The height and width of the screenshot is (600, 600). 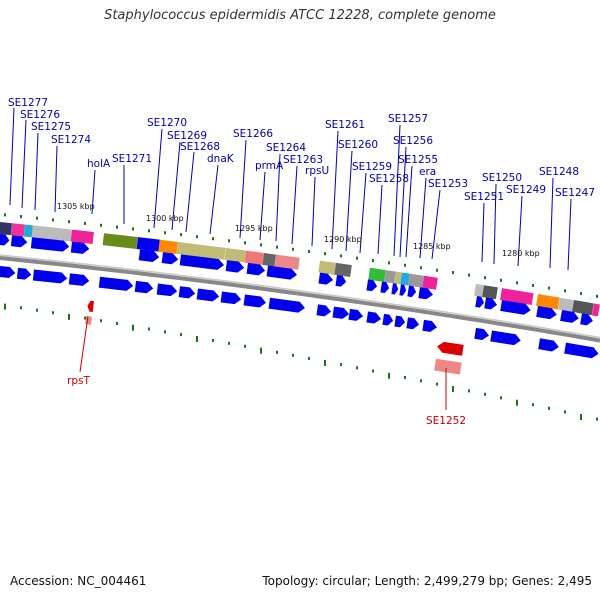 What do you see at coordinates (448, 184) in the screenshot?
I see `gene-label: SE1253` at bounding box center [448, 184].